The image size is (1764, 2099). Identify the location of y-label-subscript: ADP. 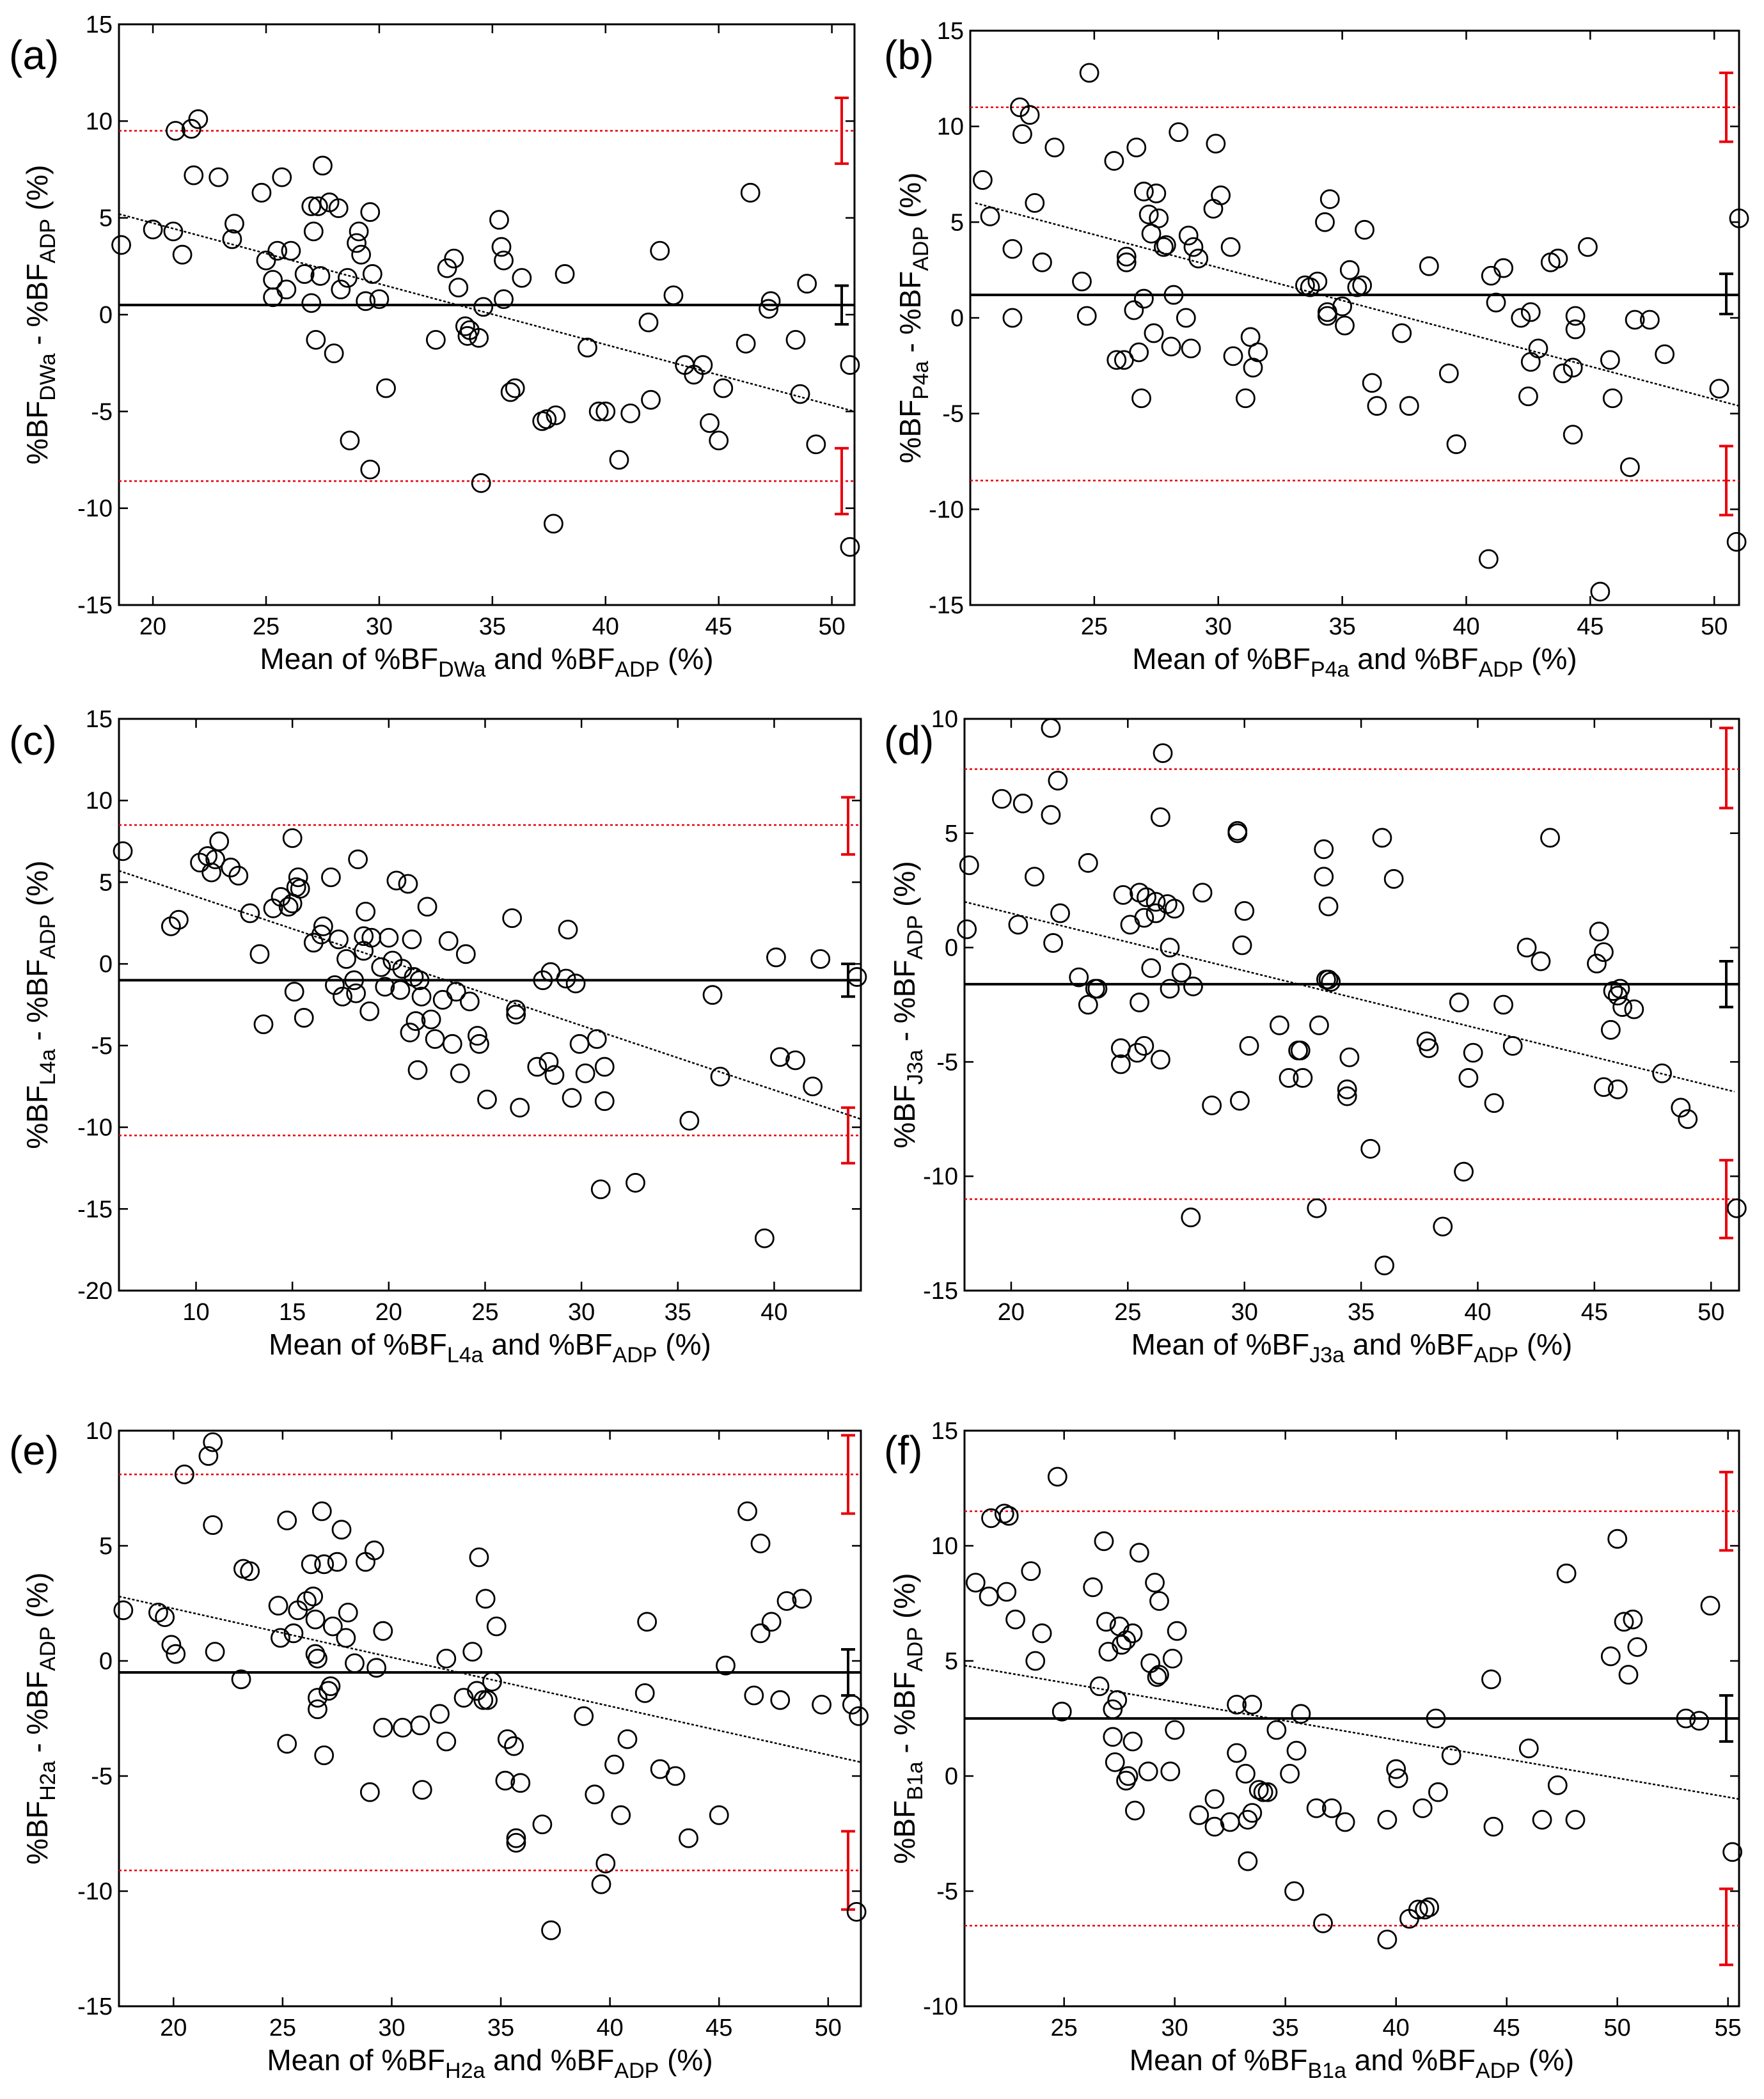
(915, 1649).